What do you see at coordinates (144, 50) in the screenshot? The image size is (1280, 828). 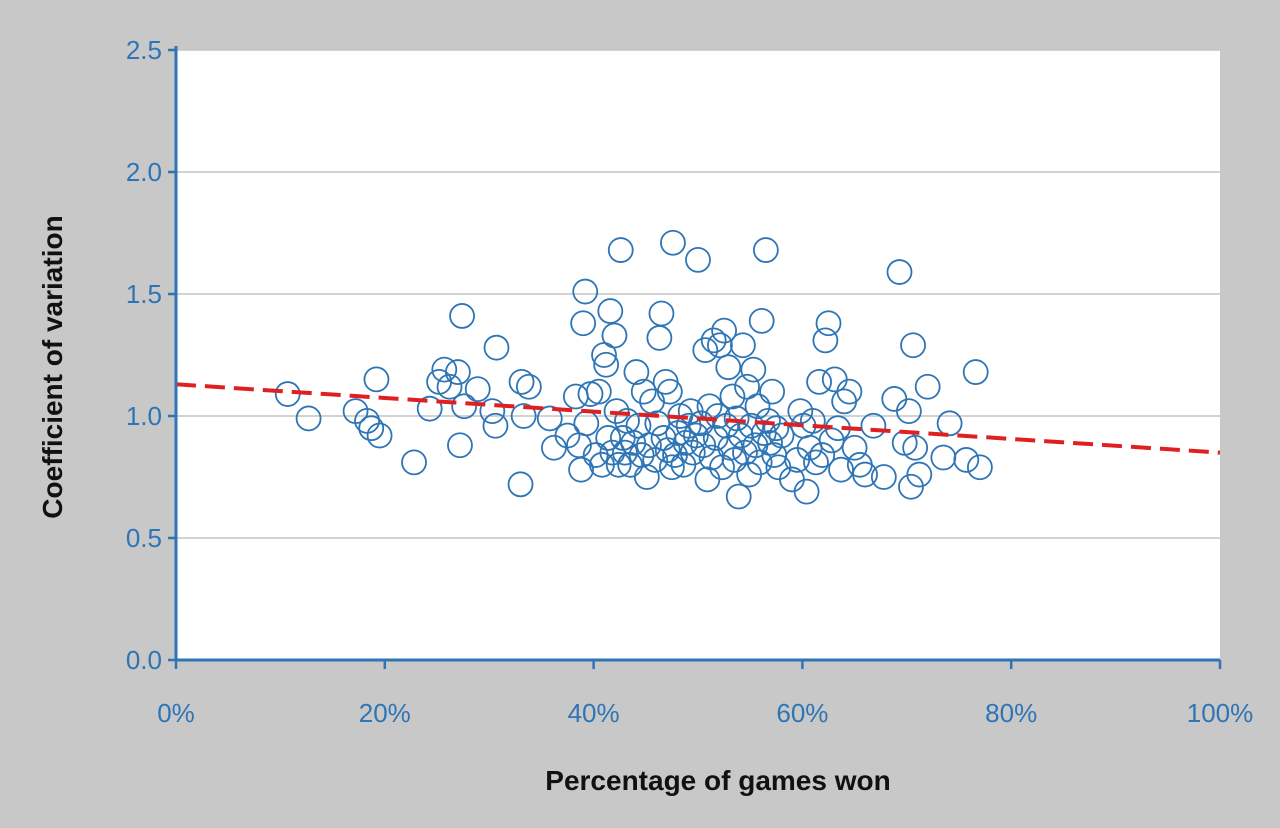 I see `y-tick-label: 2.5` at bounding box center [144, 50].